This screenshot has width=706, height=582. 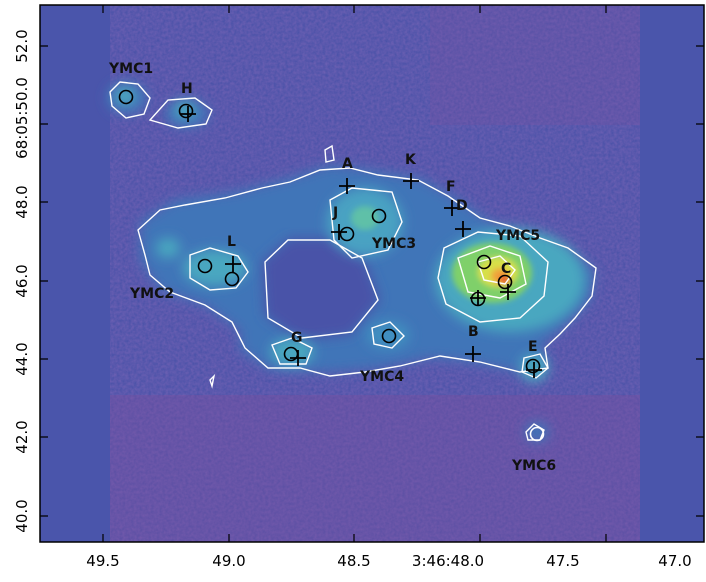 What do you see at coordinates (297, 338) in the screenshot?
I see `label-g: G` at bounding box center [297, 338].